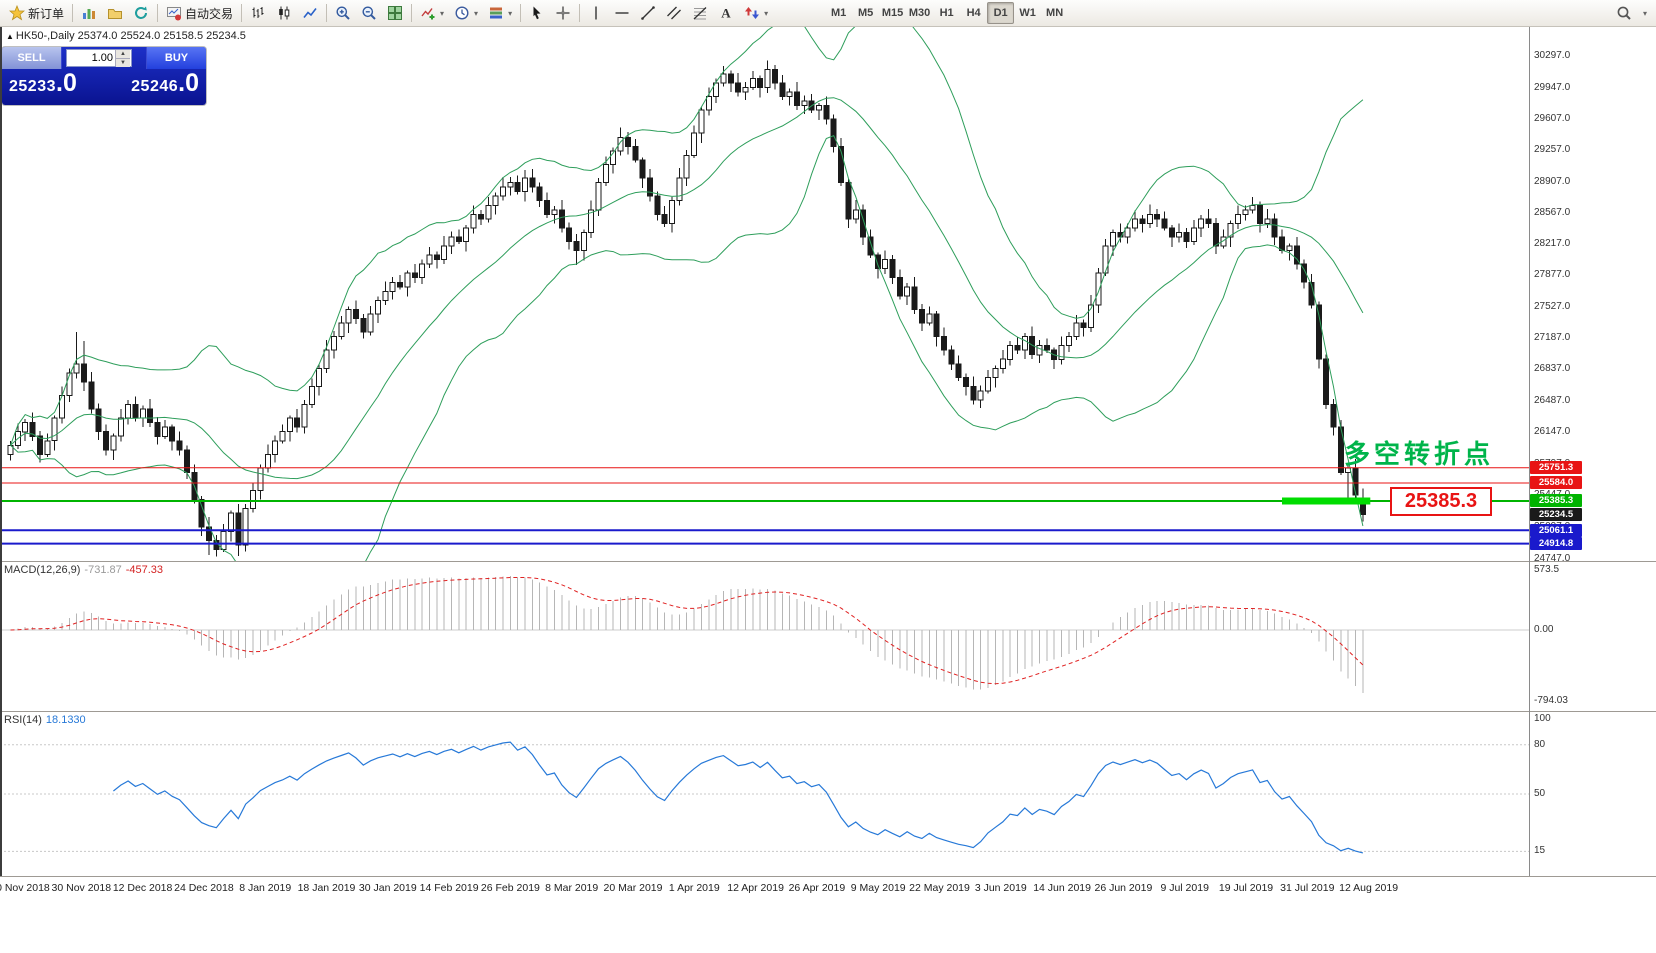 The height and width of the screenshot is (953, 1656). I want to click on macd-plot, so click(764, 636).